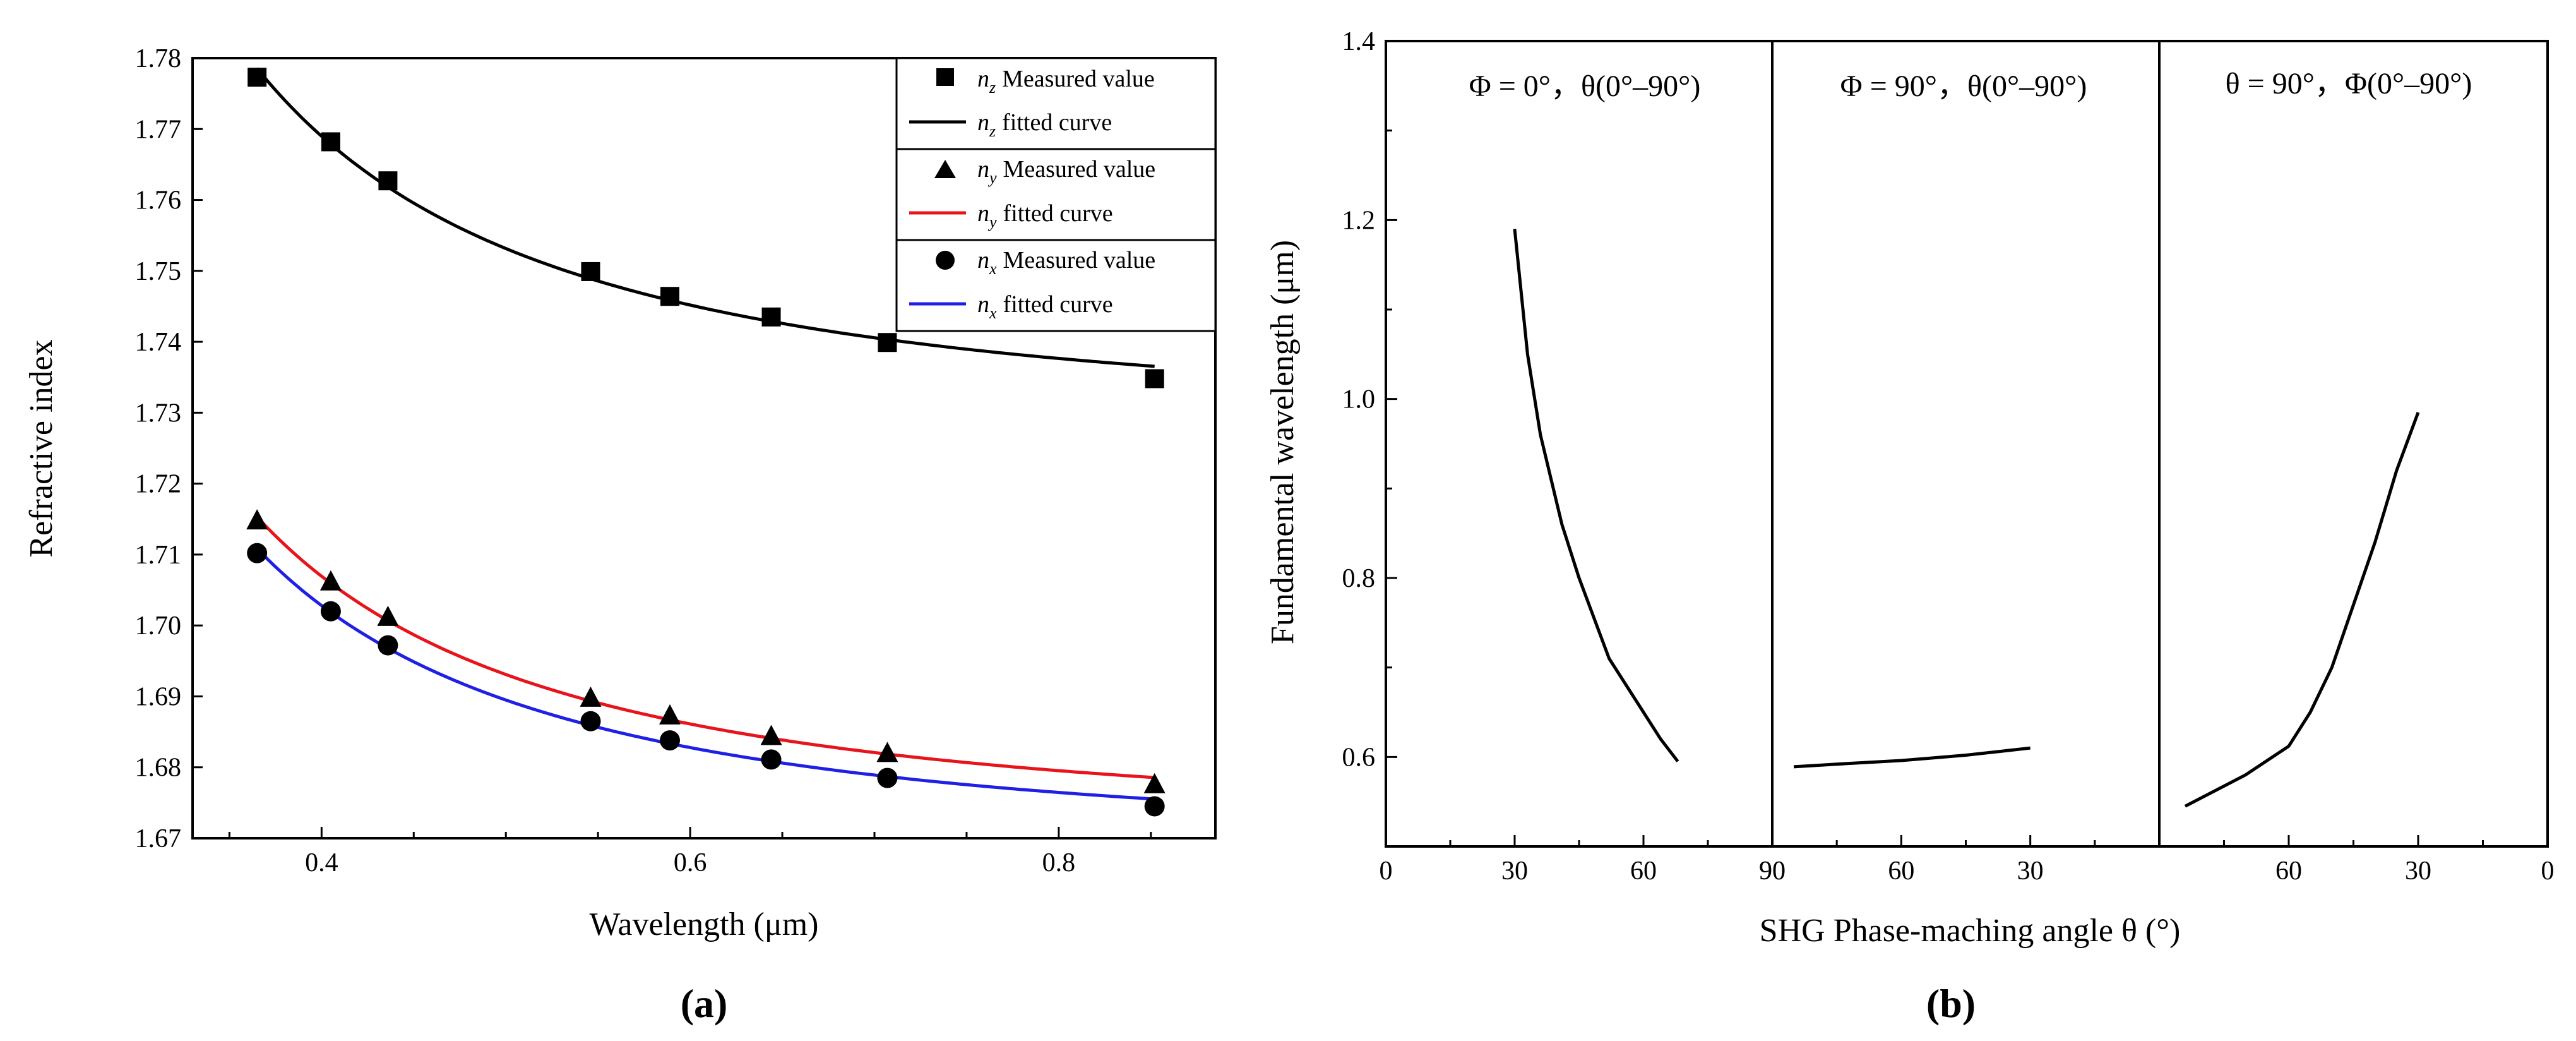 The height and width of the screenshot is (1041, 2576). Describe the element at coordinates (945, 77) in the screenshot. I see `legend-nz-square-marker` at that location.